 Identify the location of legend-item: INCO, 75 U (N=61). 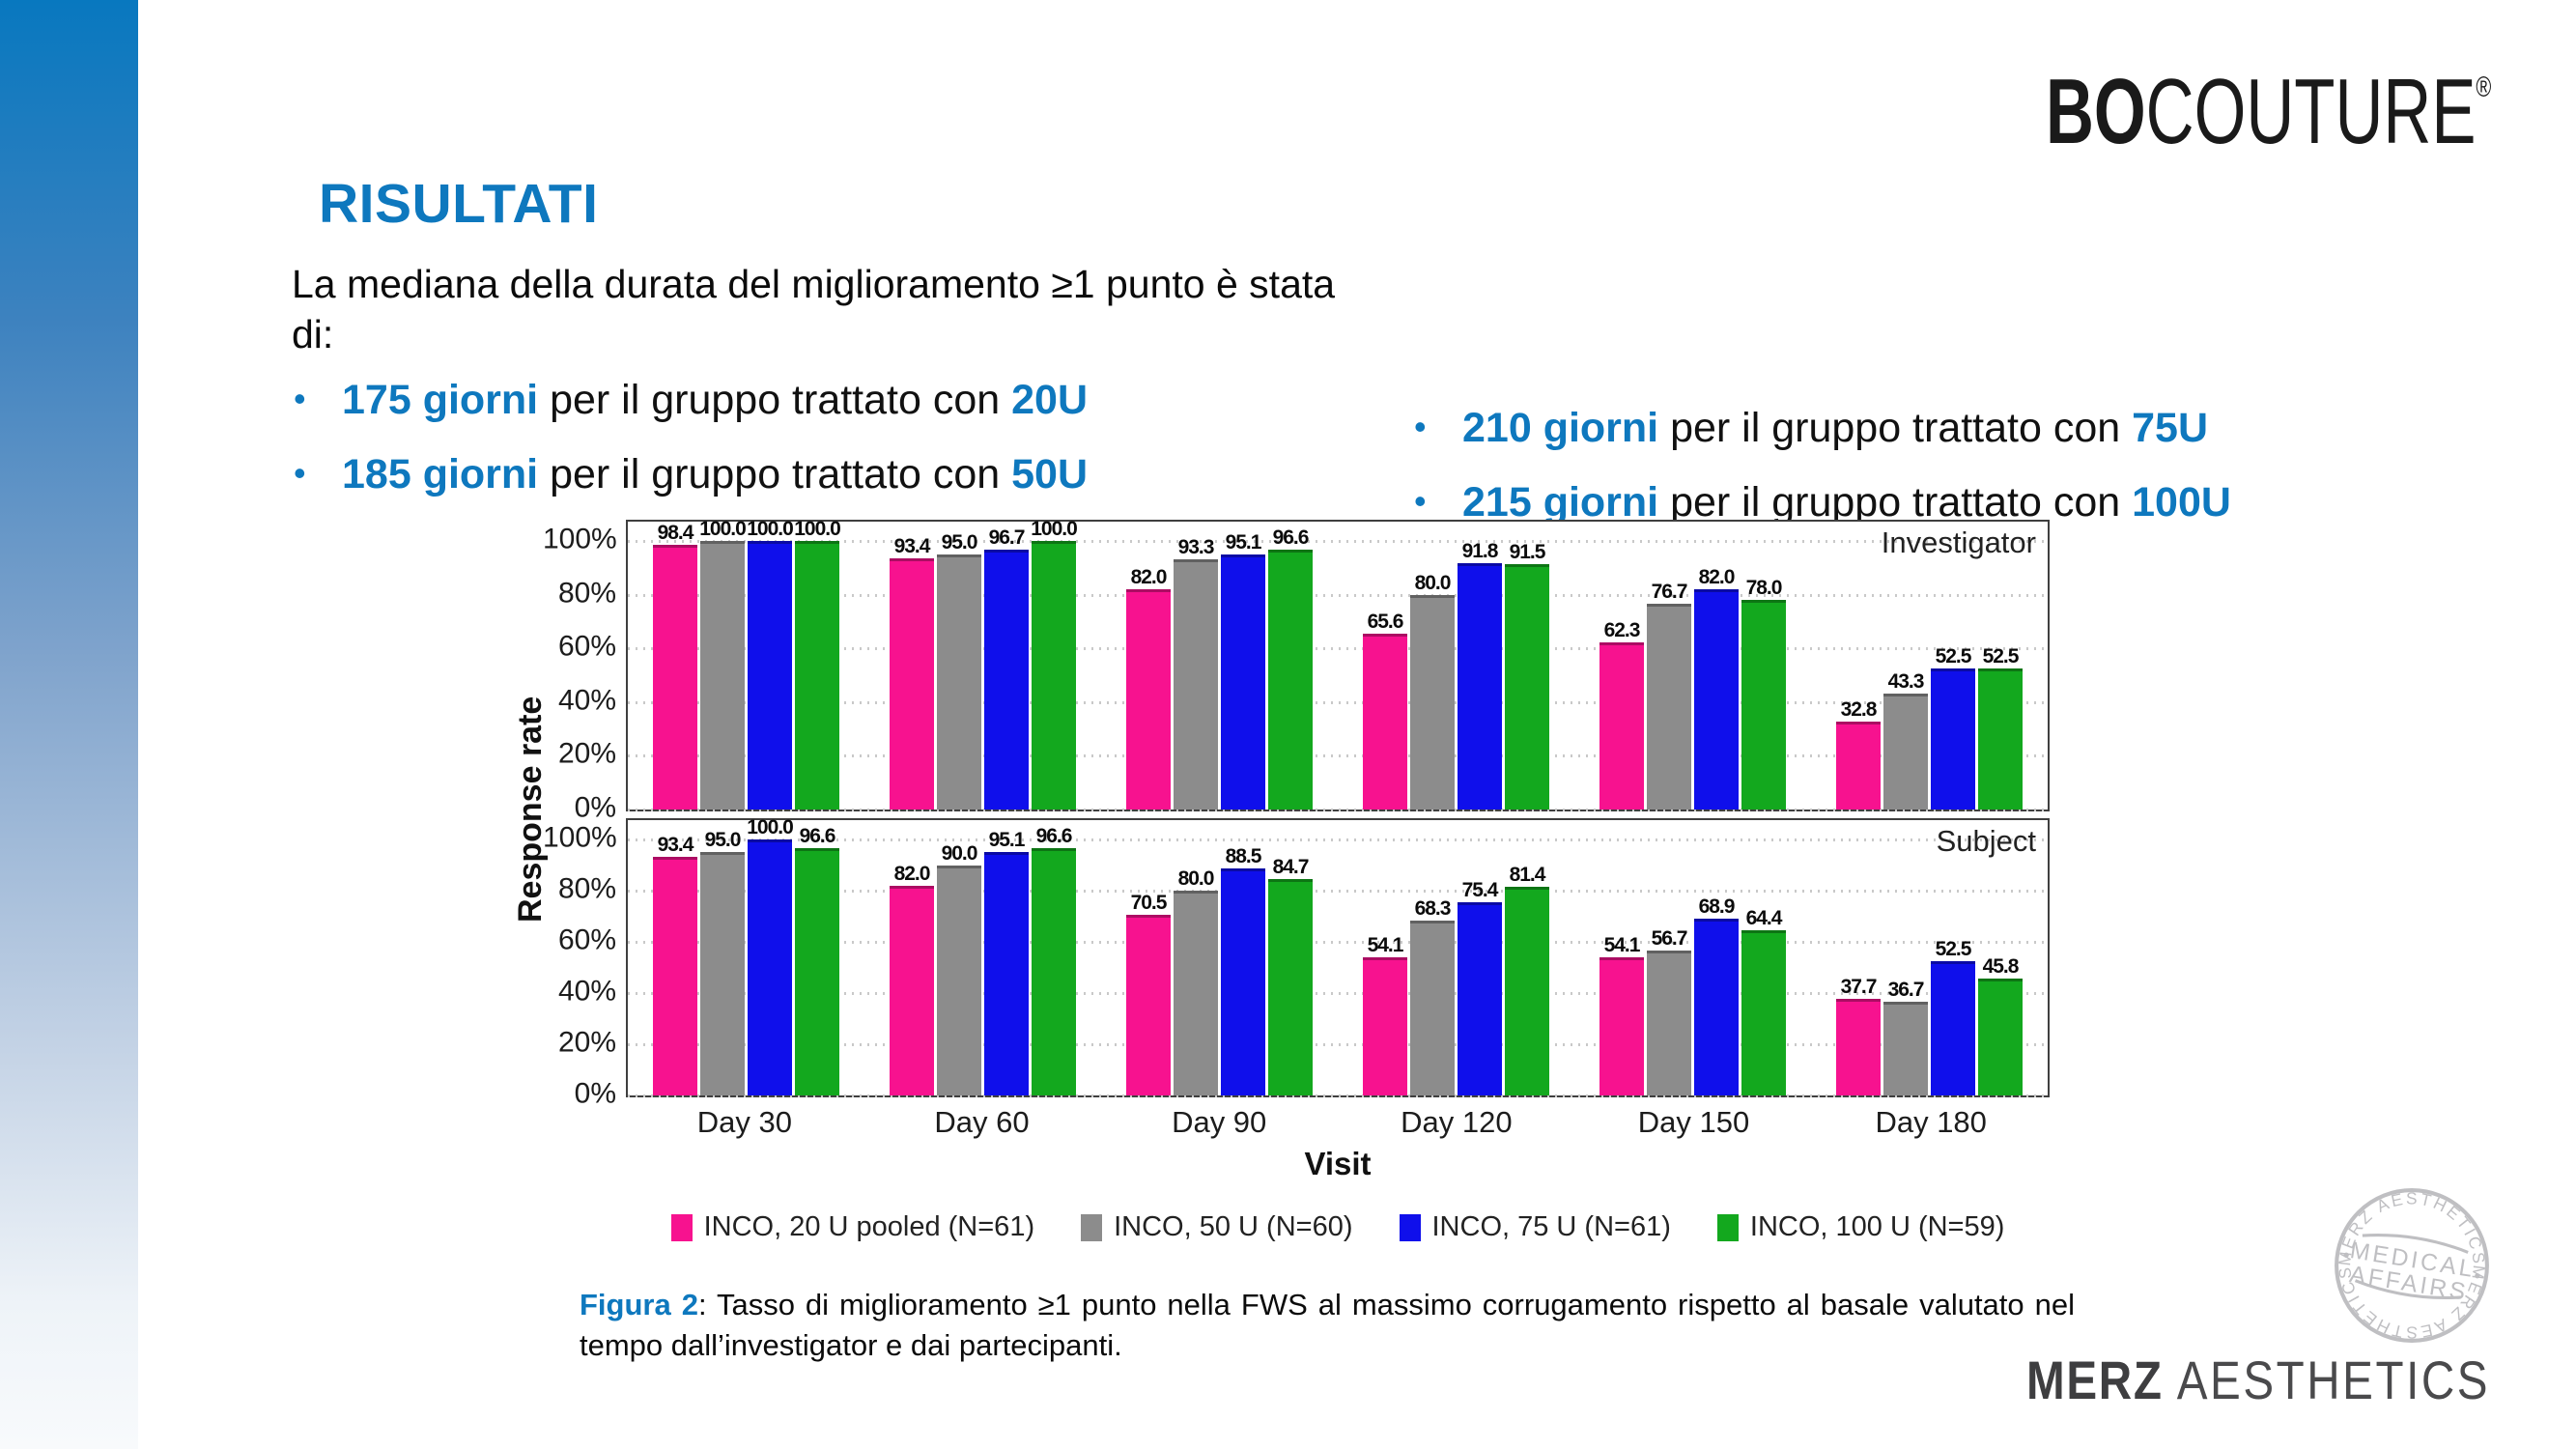
(1535, 1227).